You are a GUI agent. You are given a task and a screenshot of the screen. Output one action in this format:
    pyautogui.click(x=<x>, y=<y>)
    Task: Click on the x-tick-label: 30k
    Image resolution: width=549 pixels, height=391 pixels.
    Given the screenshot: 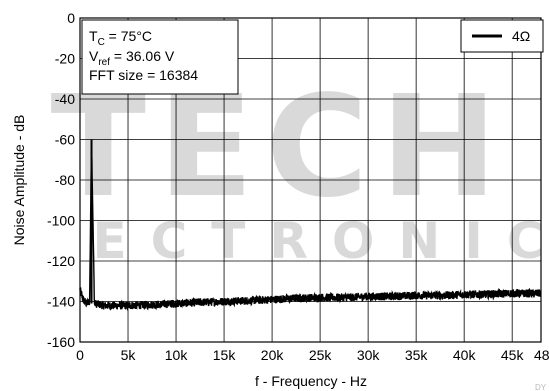 What is the action you would take?
    pyautogui.click(x=369, y=355)
    